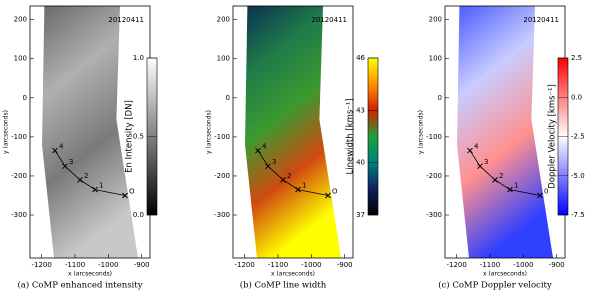 The height and width of the screenshot is (293, 600). I want to click on colorbar, so click(373, 136).